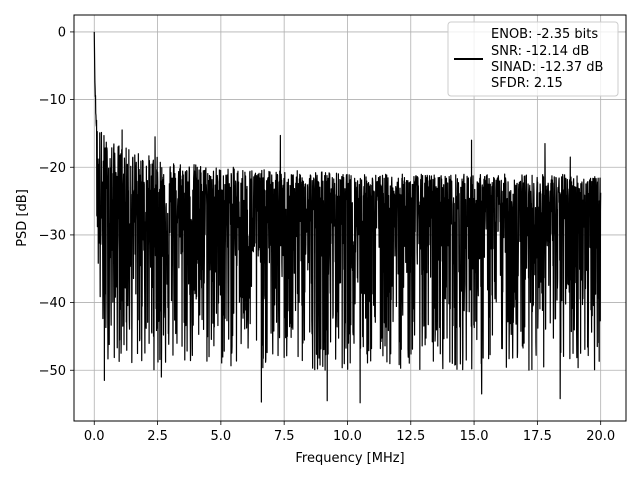 Image resolution: width=640 pixels, height=480 pixels. What do you see at coordinates (52, 303) in the screenshot?
I see `y-tick-label: −40` at bounding box center [52, 303].